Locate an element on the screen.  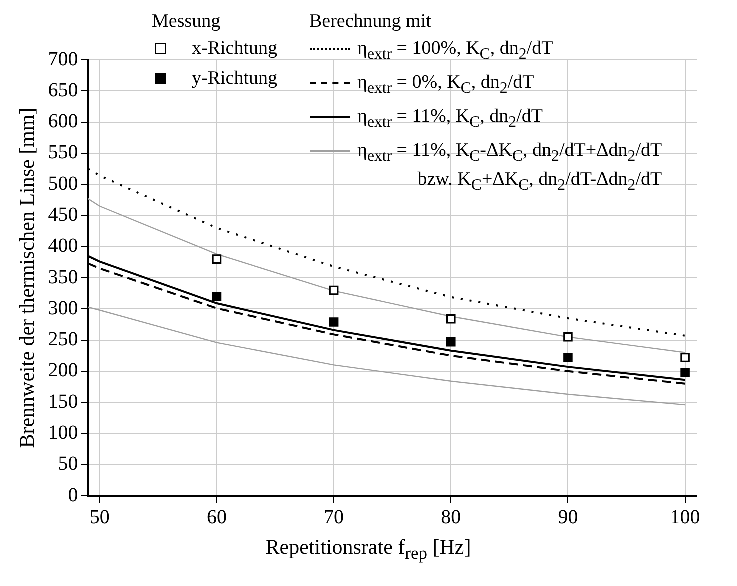
y-tick-label: 100 is located at coordinates (63, 433).